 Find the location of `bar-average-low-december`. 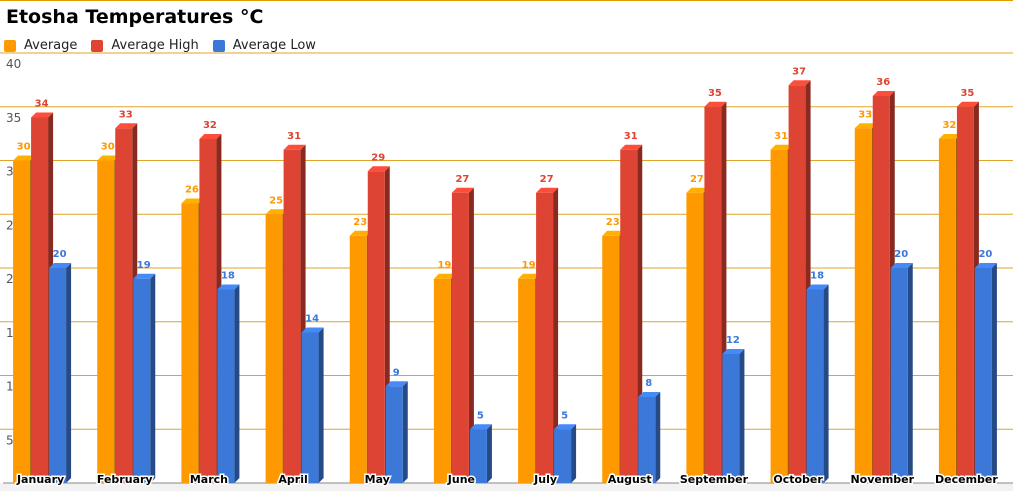

bar-average-low-december is located at coordinates (983, 375).